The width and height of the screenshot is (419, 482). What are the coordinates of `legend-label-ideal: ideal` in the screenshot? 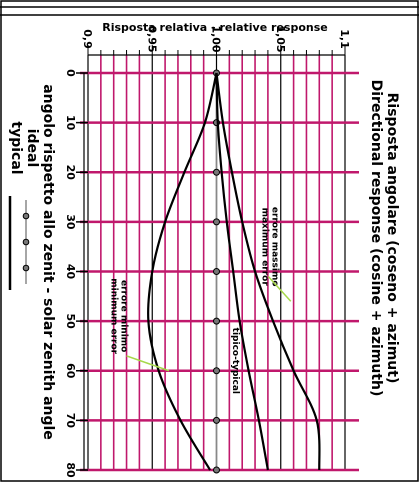 It's located at (32, 148).